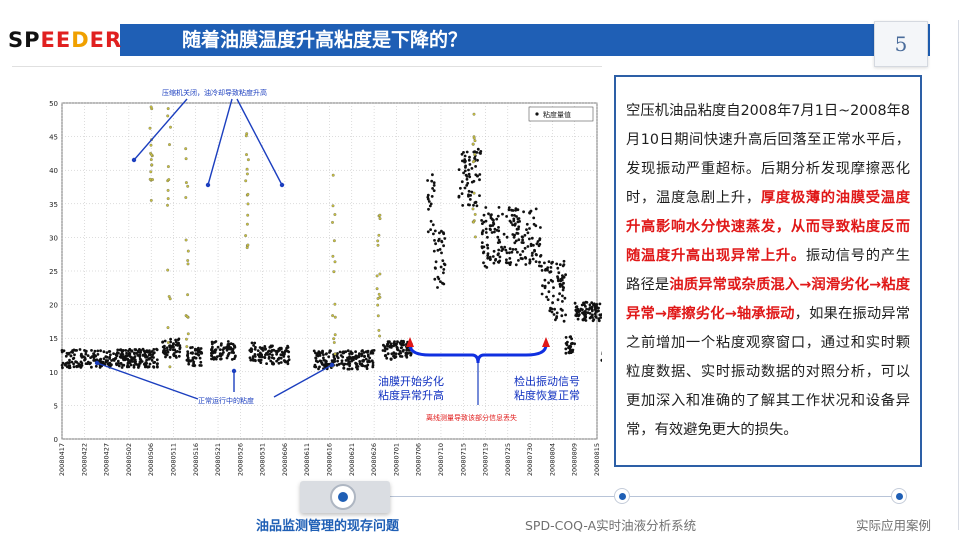 This screenshot has width=961, height=542. I want to click on annotation-red-arrow, so click(410, 342).